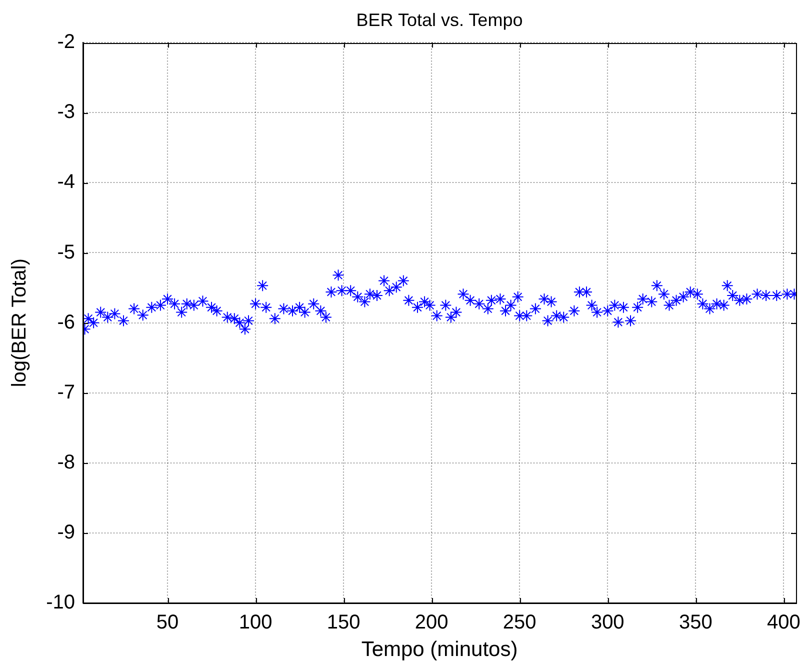  What do you see at coordinates (439, 20) in the screenshot?
I see `chart-title: BER Total vs. Tempo` at bounding box center [439, 20].